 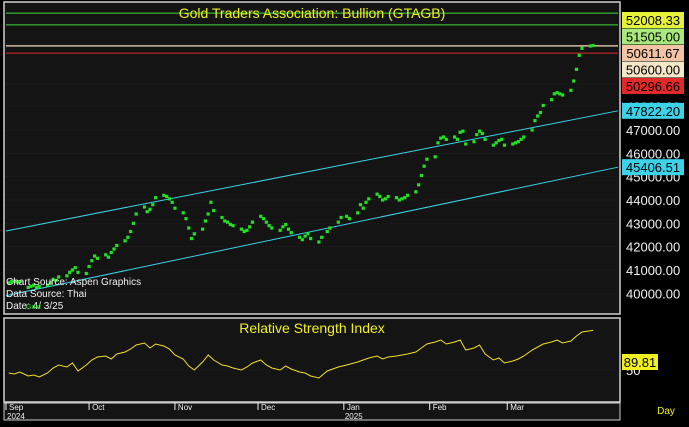 What do you see at coordinates (46, 294) in the screenshot?
I see `source-line-2: Data Source: Thai` at bounding box center [46, 294].